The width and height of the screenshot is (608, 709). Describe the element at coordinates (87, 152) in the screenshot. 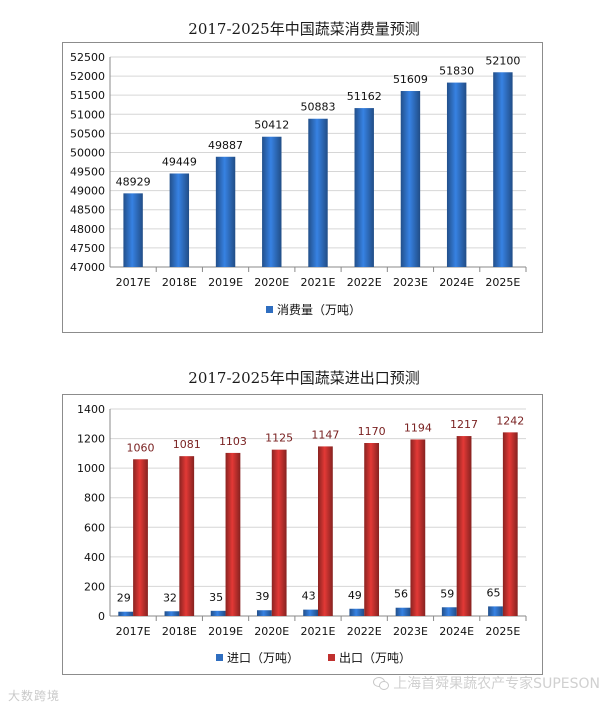

I see `chart1-ytick-label: 50000` at that location.